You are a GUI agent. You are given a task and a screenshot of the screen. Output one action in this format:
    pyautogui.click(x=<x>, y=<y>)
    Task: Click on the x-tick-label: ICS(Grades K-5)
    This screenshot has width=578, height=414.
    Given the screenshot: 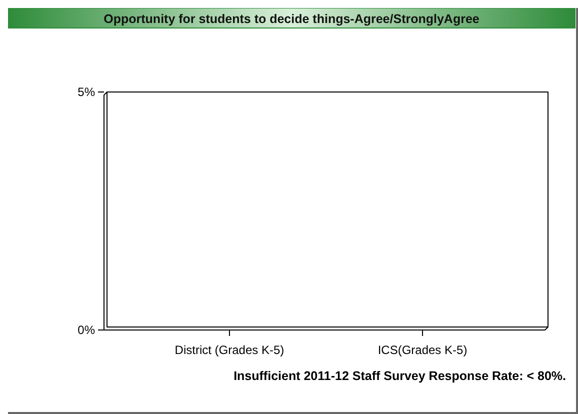 What is the action you would take?
    pyautogui.click(x=423, y=350)
    